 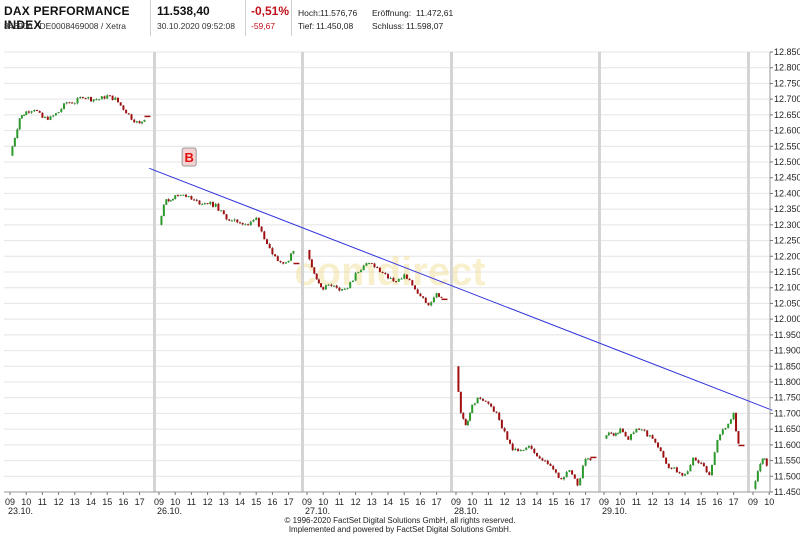 I want to click on y-tick-label: 12.450, so click(x=787, y=178).